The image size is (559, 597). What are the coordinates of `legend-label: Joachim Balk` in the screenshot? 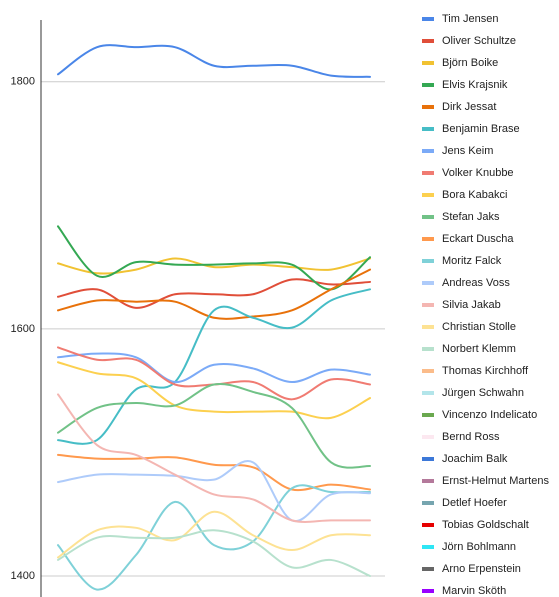 It's located at (475, 459).